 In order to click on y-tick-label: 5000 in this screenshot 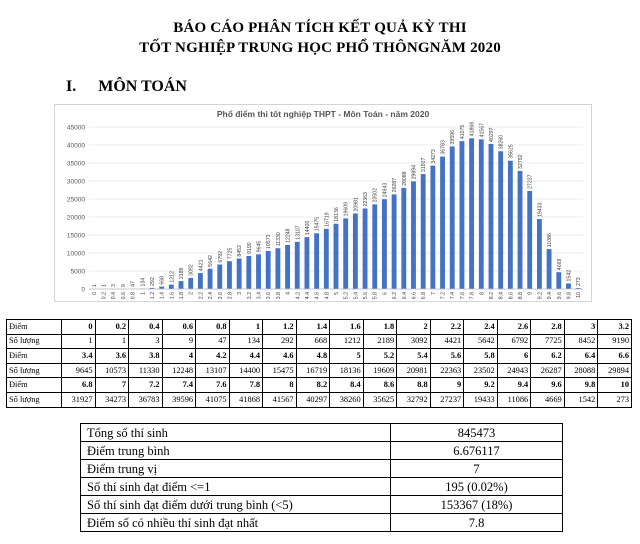, I will do `click(78, 272)`.